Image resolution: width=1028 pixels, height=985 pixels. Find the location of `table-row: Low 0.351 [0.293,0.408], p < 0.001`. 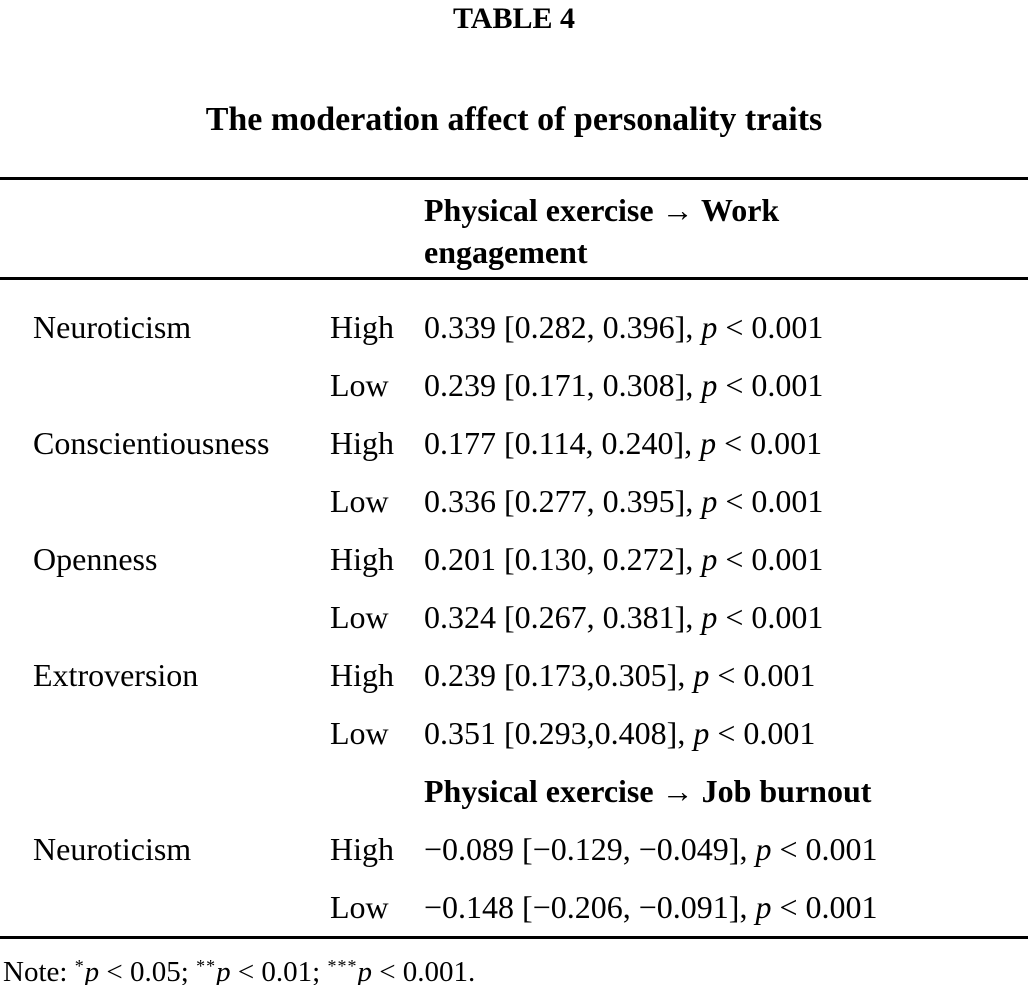

table-row: Low 0.351 [0.293,0.408], p < 0.001 is located at coordinates (514, 733).